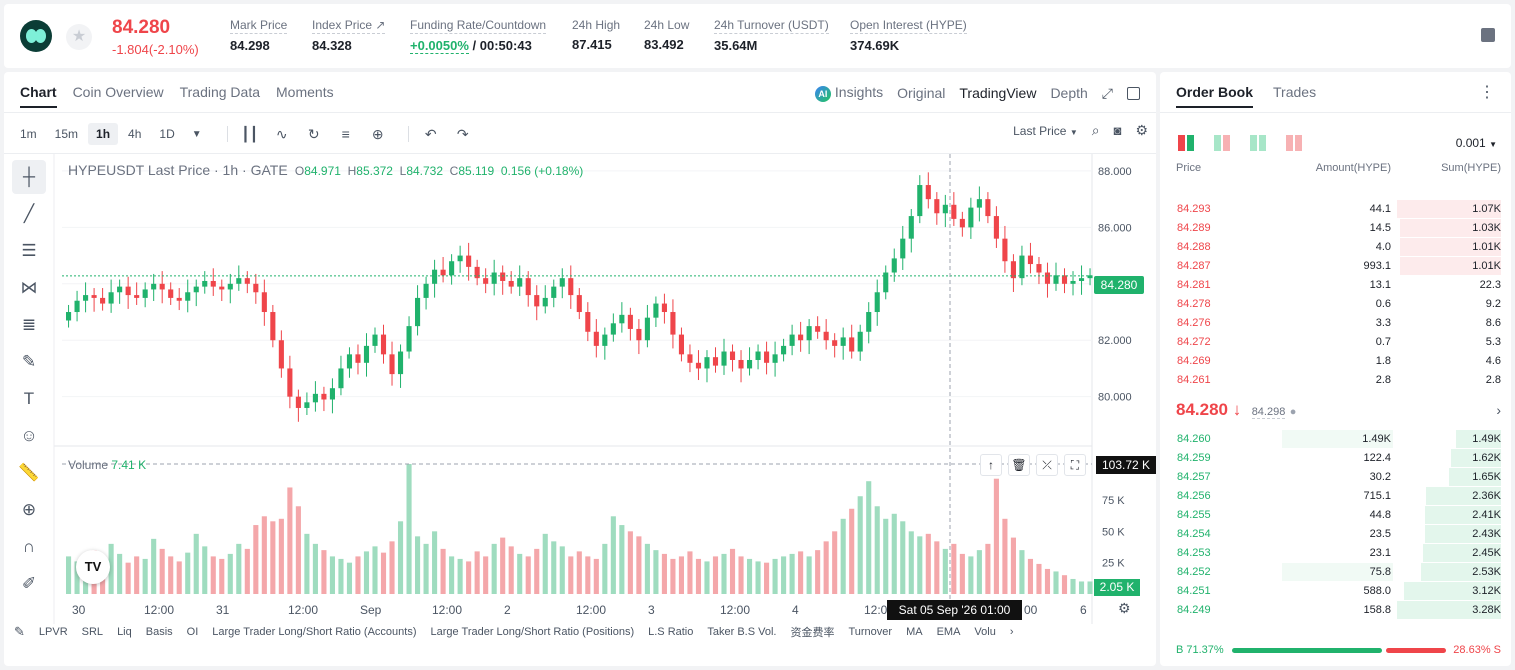 This screenshot has width=1515, height=670. I want to click on tab-trading-data: Trading Data, so click(220, 92).